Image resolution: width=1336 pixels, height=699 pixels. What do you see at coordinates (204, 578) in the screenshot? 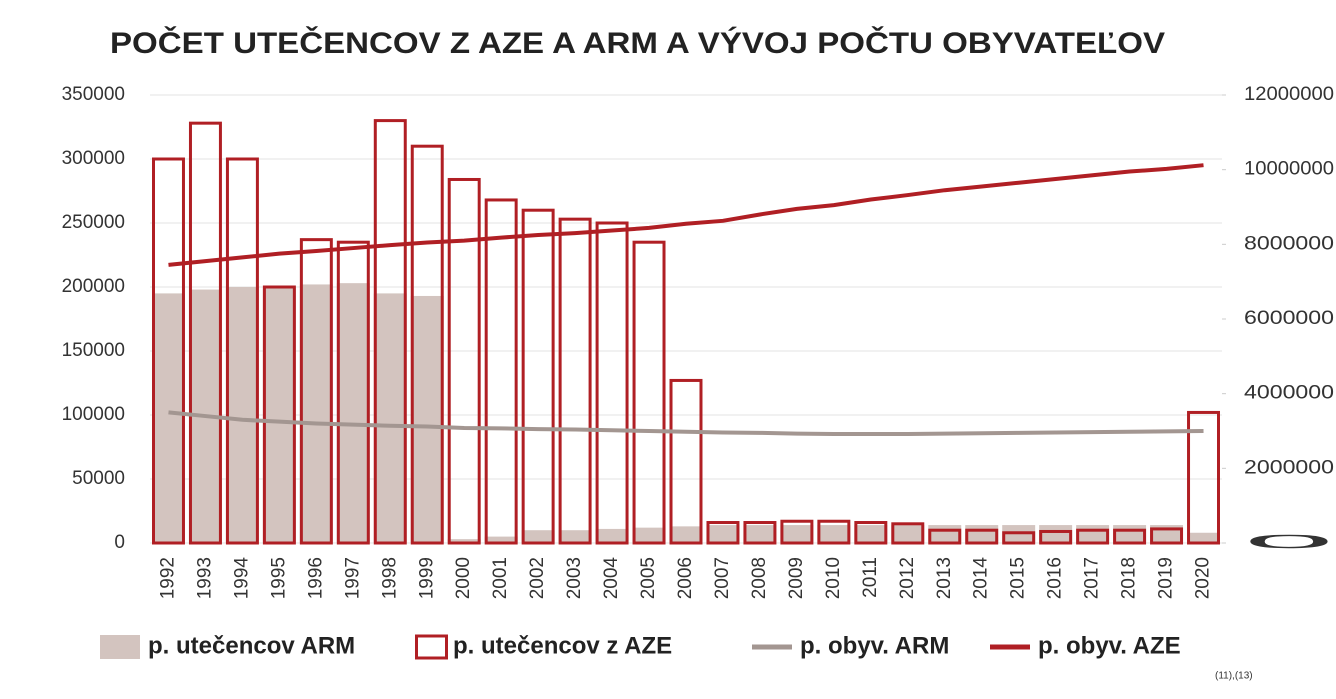
I see `x-tick-label: 1993` at bounding box center [204, 578].